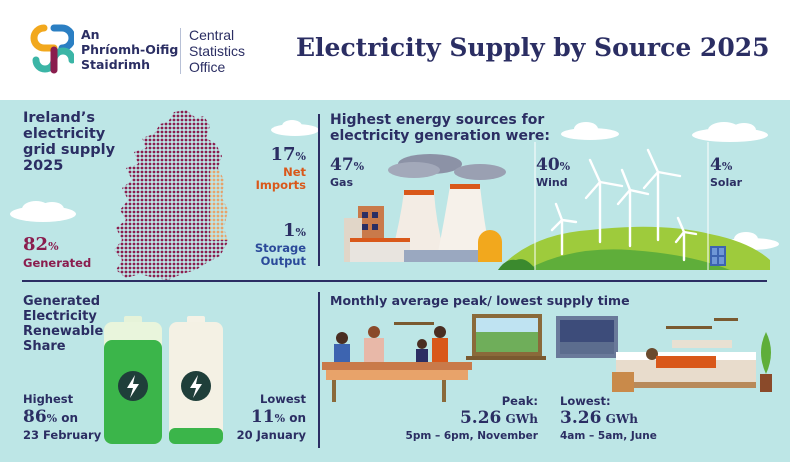  I want to click on lowest-supply-unit: GWh, so click(620, 419).